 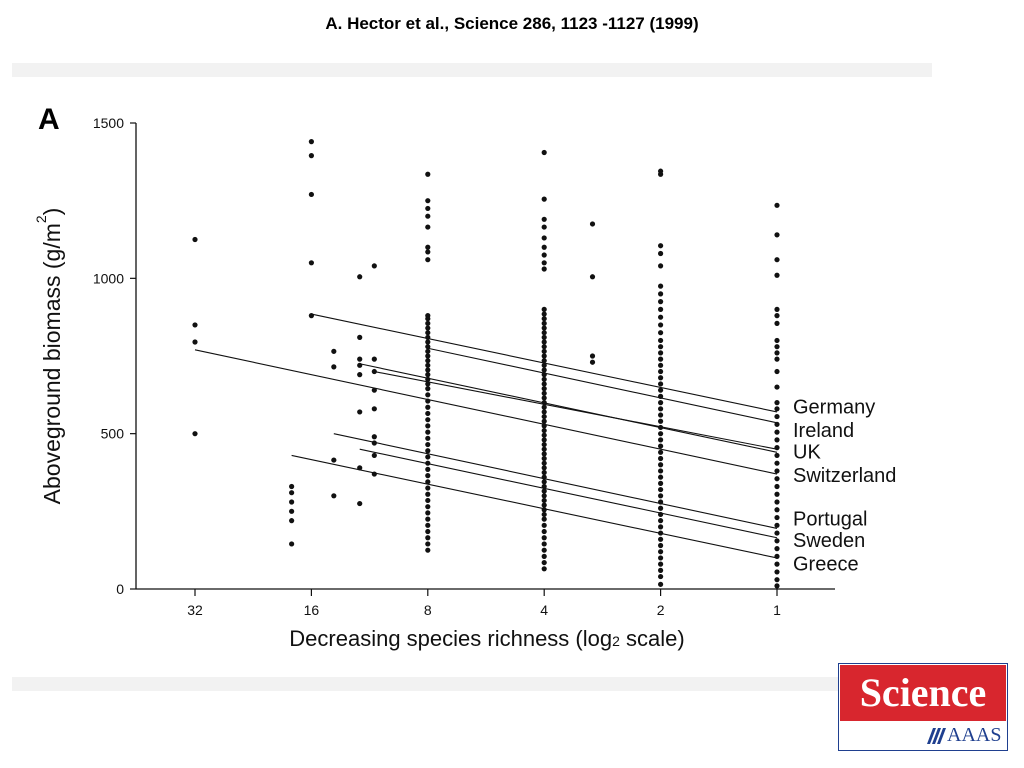 I want to click on y-axis-label-main: Aboveground biomass (g/m, so click(x=52, y=363).